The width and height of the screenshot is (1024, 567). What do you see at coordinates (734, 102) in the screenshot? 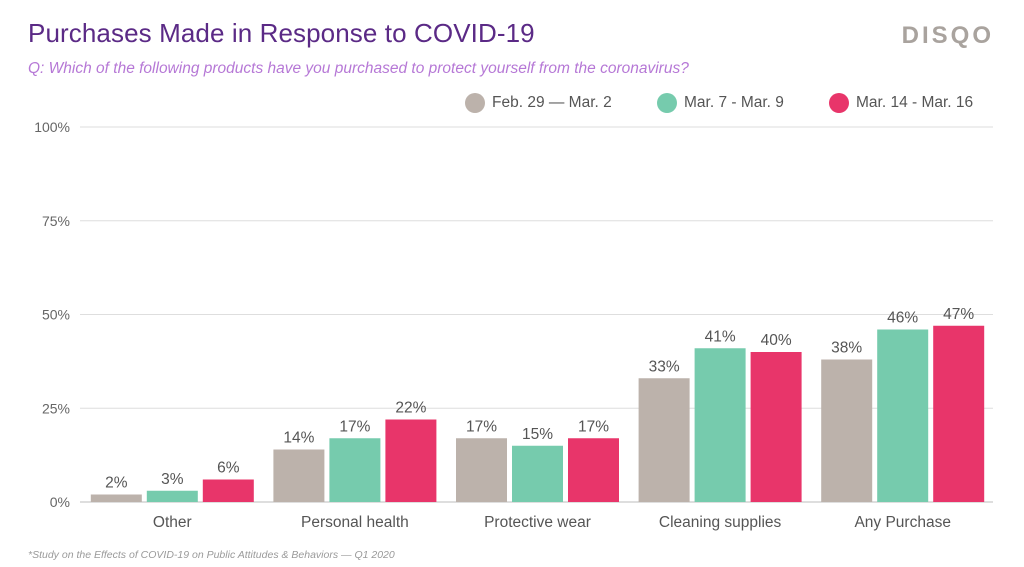
I see `legend-label-series-2: Mar. 7 - Mar. 9` at bounding box center [734, 102].